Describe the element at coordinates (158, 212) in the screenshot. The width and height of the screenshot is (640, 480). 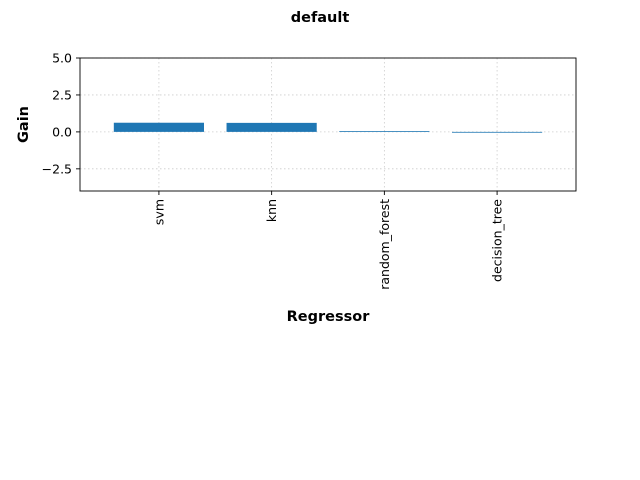
I see `x-tick-label: svm` at that location.